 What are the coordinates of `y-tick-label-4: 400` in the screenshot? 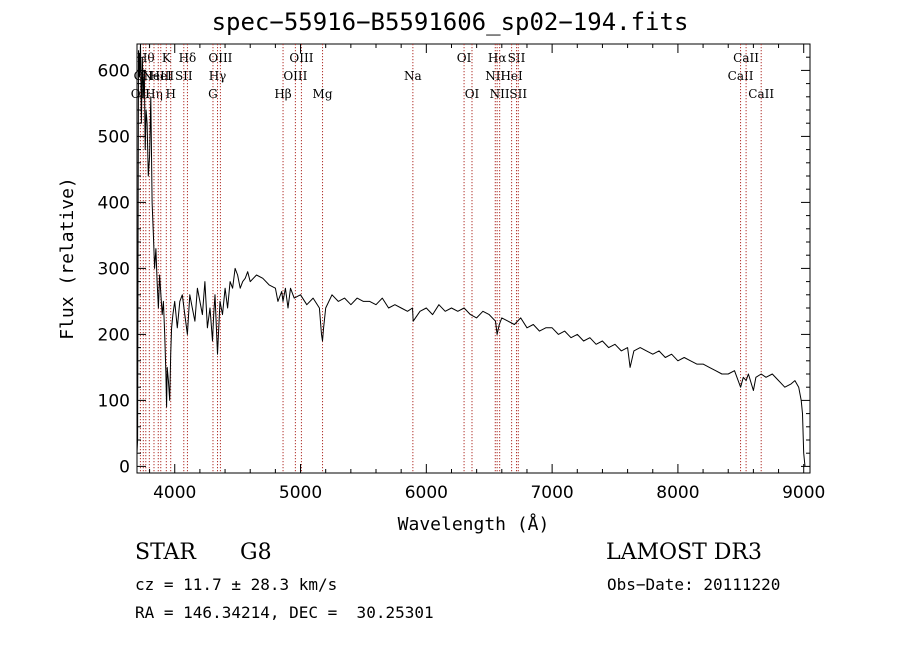 It's located at (114, 203).